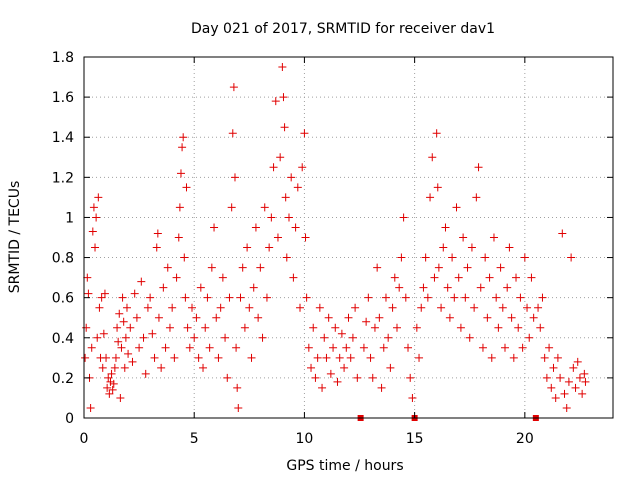  Describe the element at coordinates (15, 237) in the screenshot. I see `y-axis-label: SRMTID / TECUs` at that location.